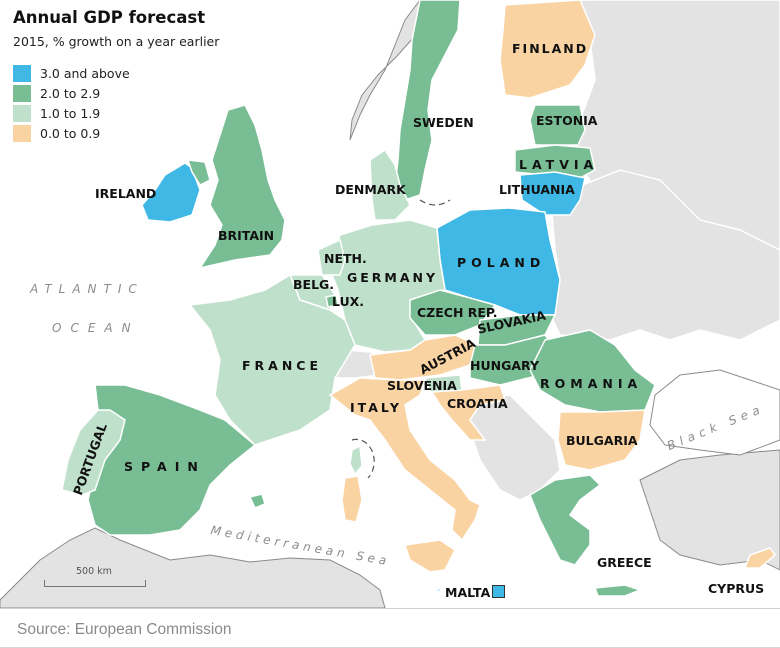 The image size is (780, 648). Describe the element at coordinates (348, 301) in the screenshot. I see `label-luxembourg: LUX.` at that location.